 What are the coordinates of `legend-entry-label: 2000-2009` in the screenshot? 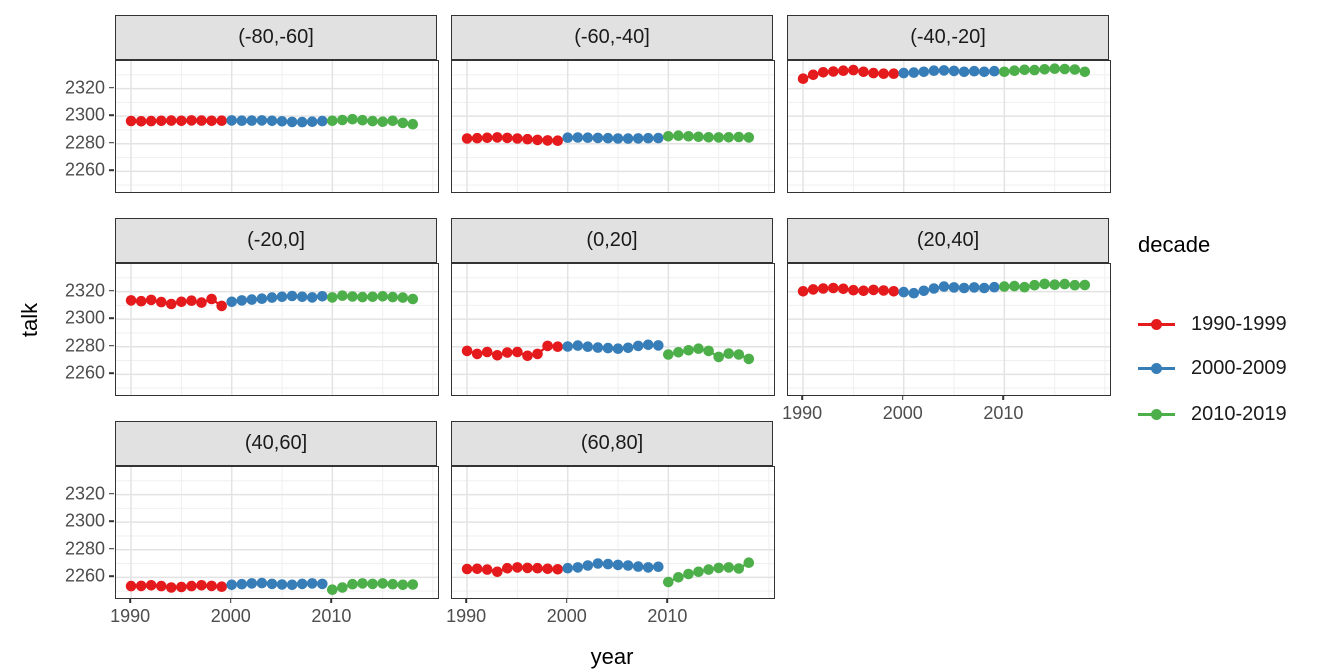 It's located at (1239, 367).